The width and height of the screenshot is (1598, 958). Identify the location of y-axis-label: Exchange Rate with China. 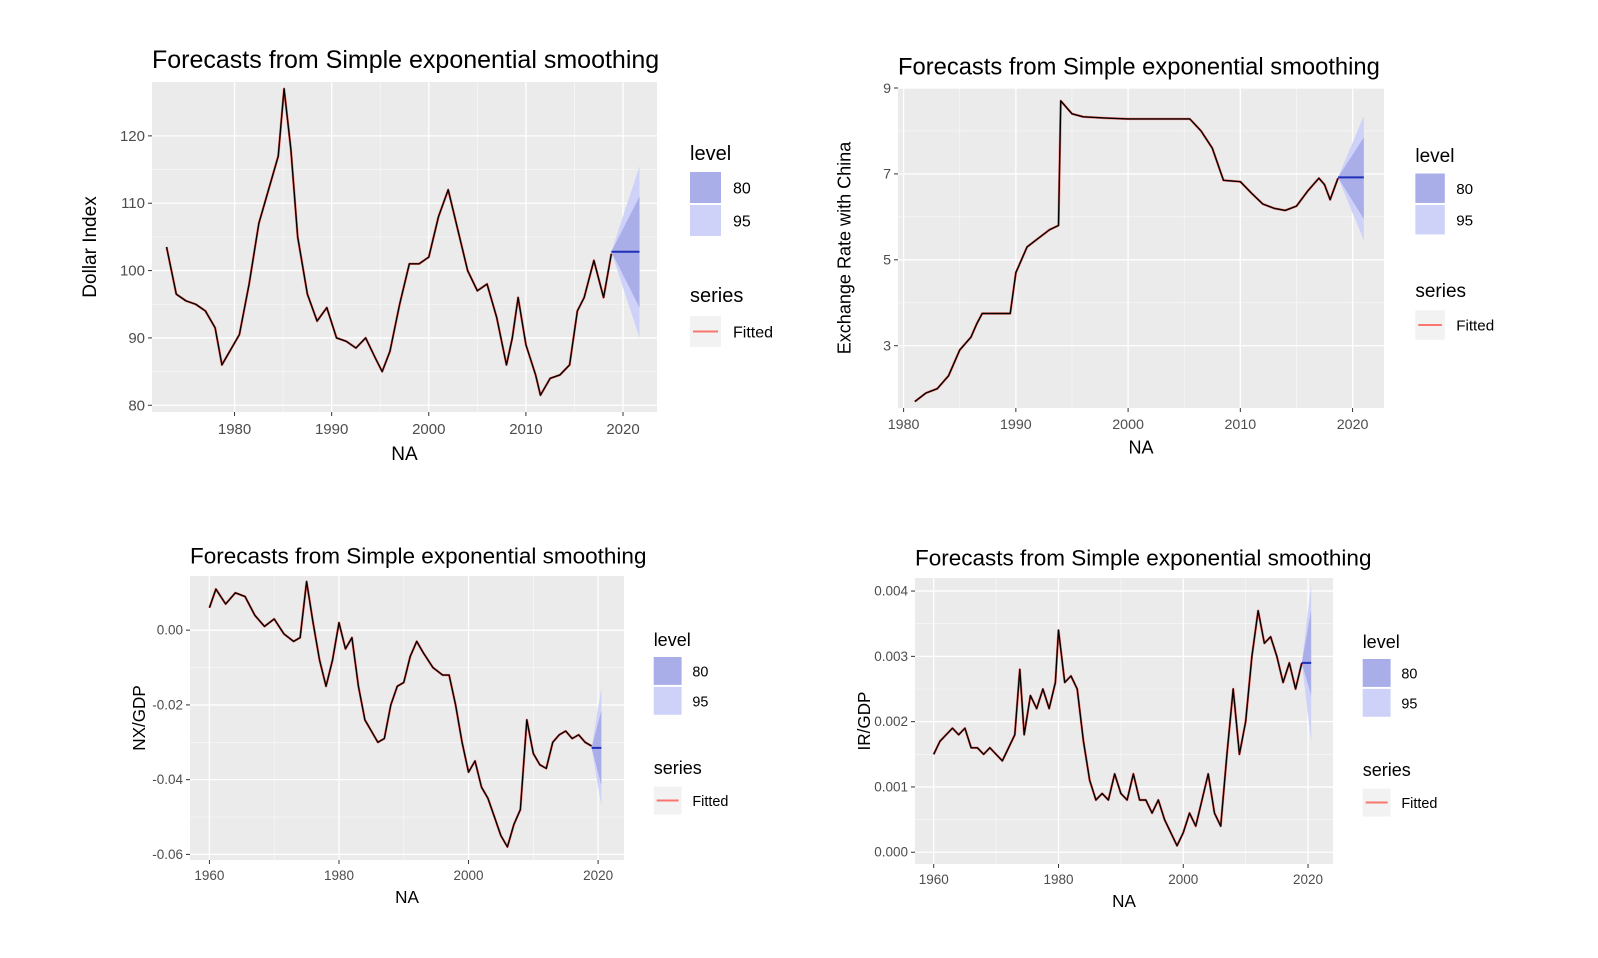
(845, 247).